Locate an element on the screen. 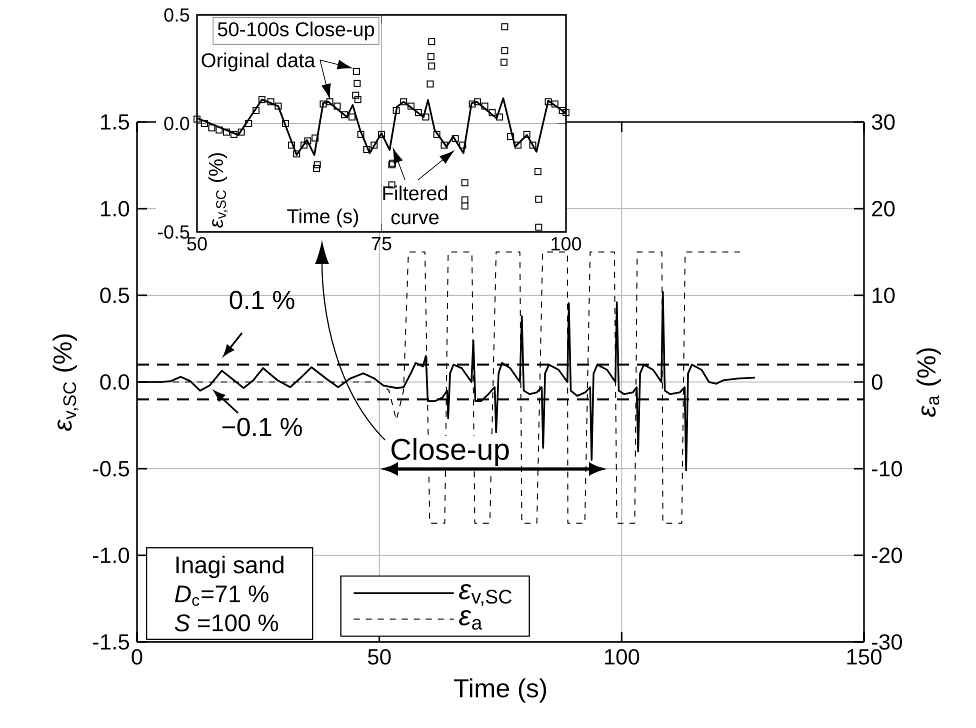 This screenshot has width=976, height=728. ref-line-label: −0.1 % is located at coordinates (262, 427).